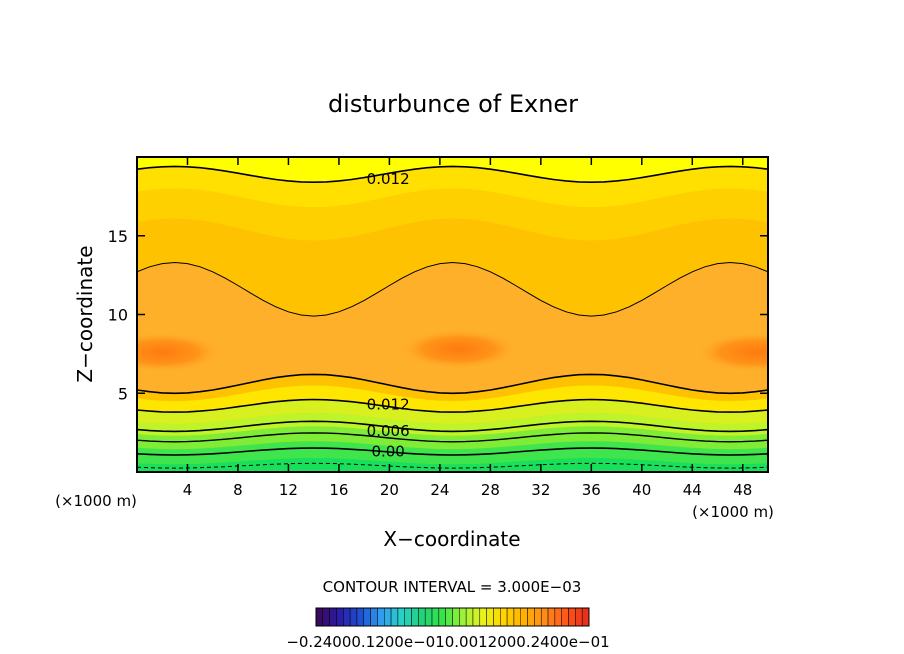  What do you see at coordinates (452, 328) in the screenshot?
I see `fill-core` at bounding box center [452, 328].